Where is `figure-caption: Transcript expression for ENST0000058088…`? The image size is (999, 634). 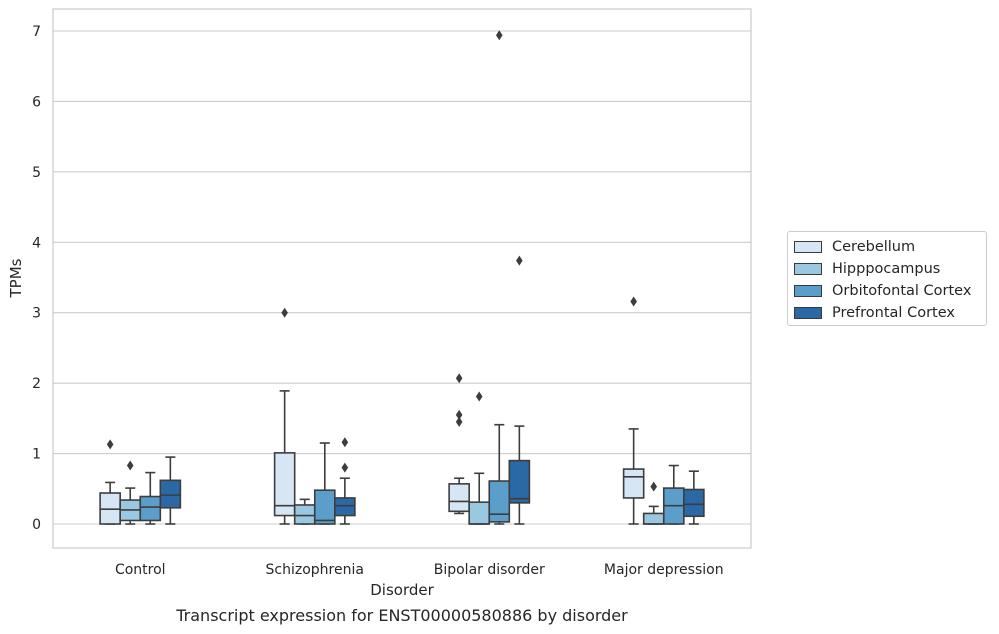 figure-caption: Transcript expression for ENST0000058088… is located at coordinates (402, 615).